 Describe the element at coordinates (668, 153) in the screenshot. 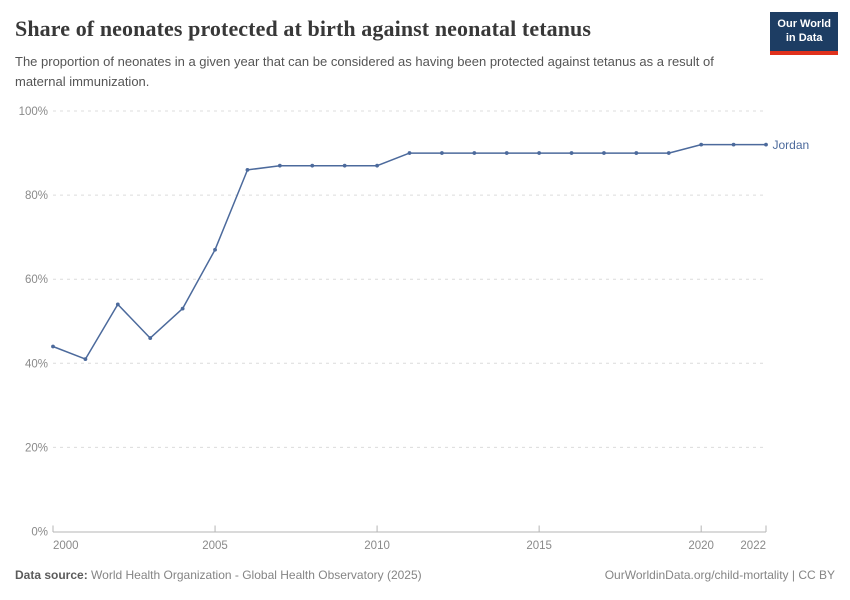

I see `data-point-jordan-2019` at that location.